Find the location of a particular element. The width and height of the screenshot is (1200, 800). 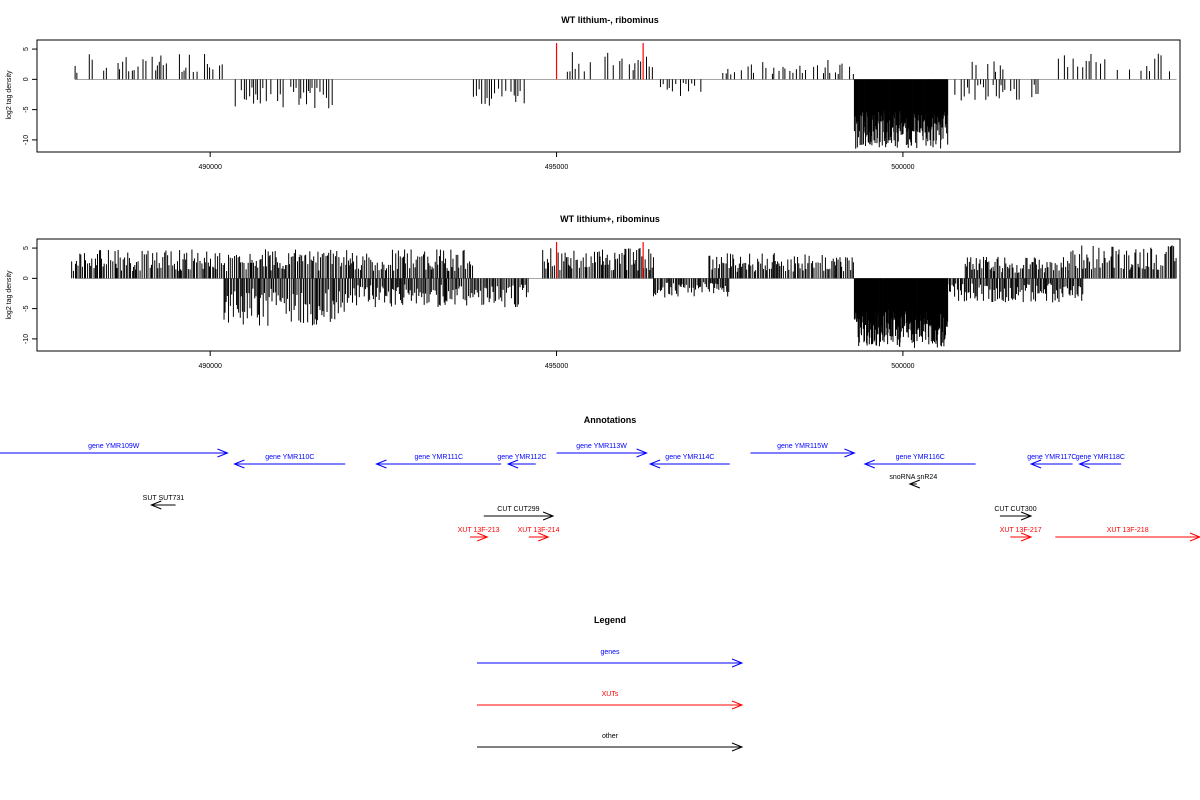

legend-items: genes XUTs other is located at coordinates (610, 700).